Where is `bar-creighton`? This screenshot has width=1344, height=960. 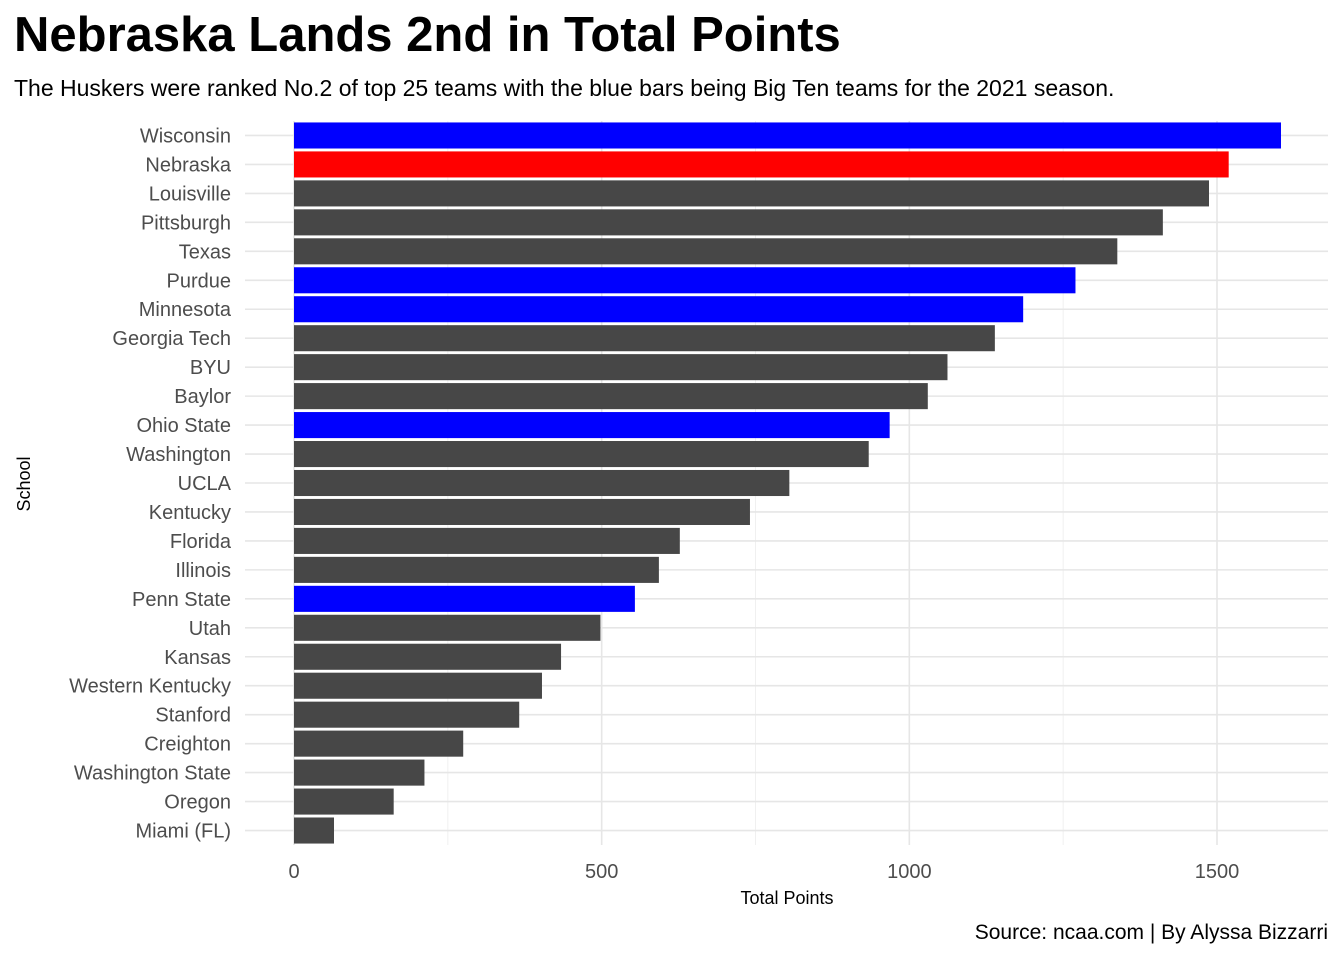 bar-creighton is located at coordinates (379, 743).